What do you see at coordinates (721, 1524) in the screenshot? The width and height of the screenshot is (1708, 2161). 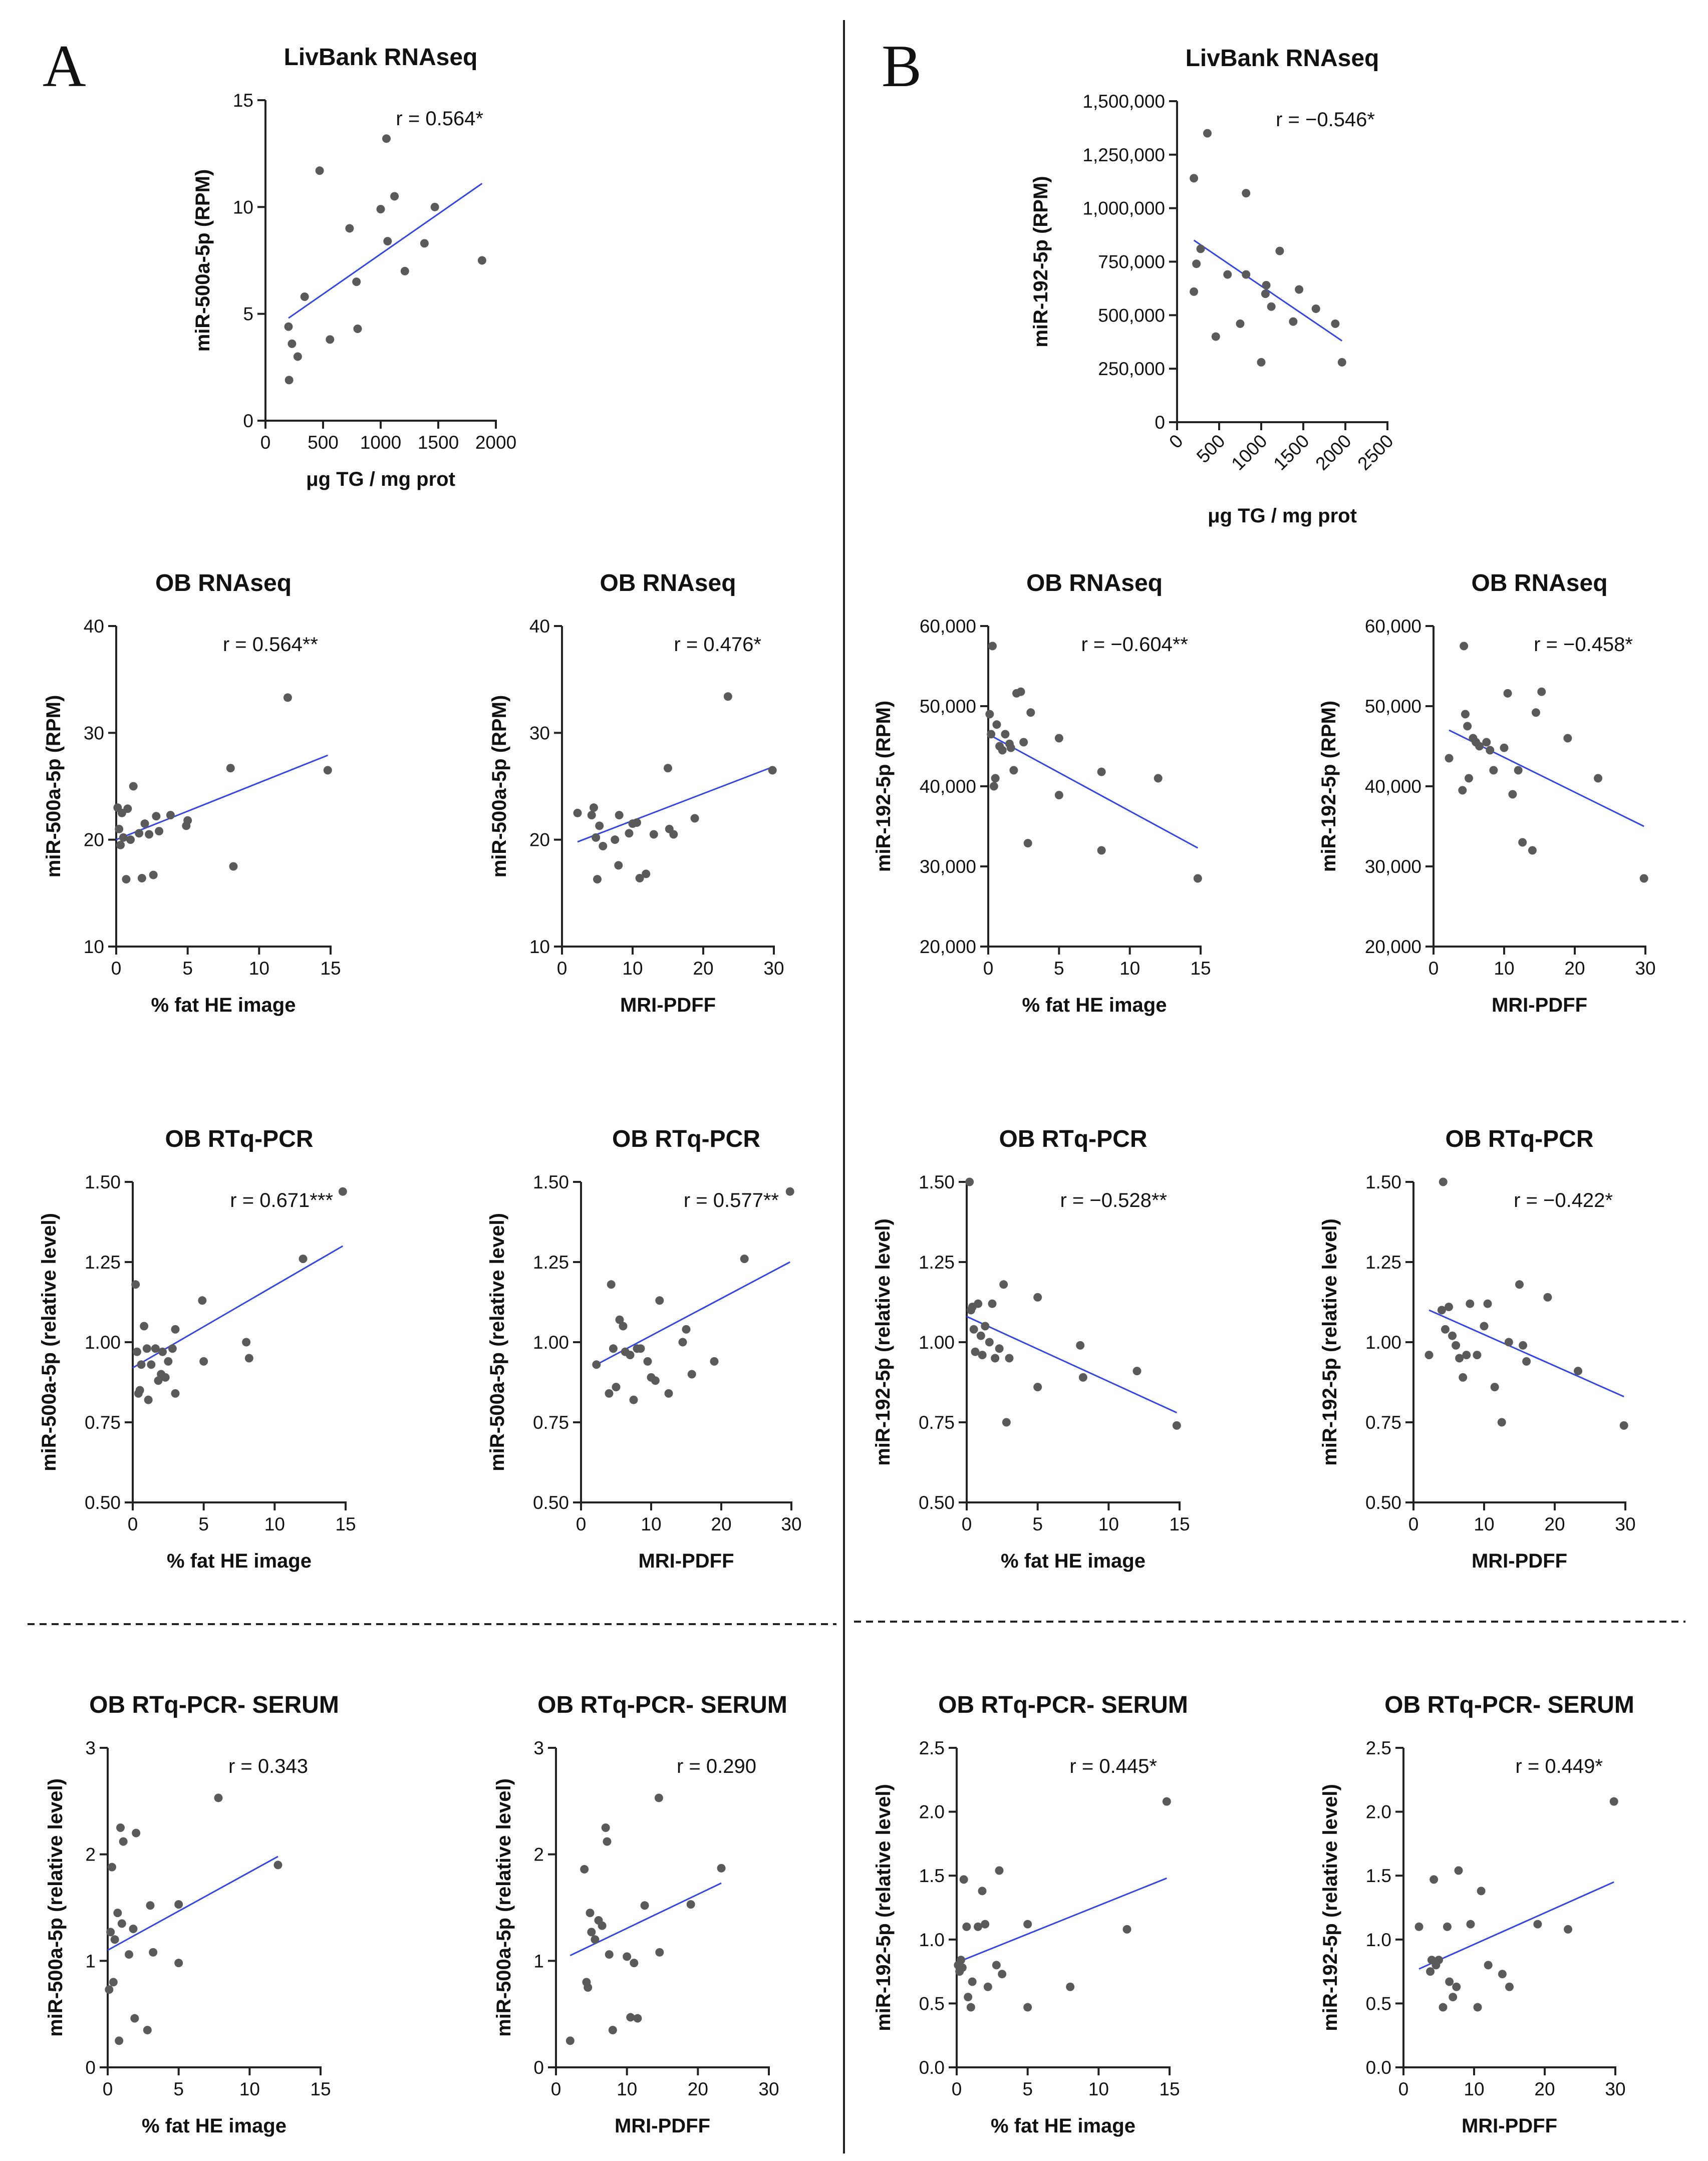 I see `x-tick-label: 20` at bounding box center [721, 1524].